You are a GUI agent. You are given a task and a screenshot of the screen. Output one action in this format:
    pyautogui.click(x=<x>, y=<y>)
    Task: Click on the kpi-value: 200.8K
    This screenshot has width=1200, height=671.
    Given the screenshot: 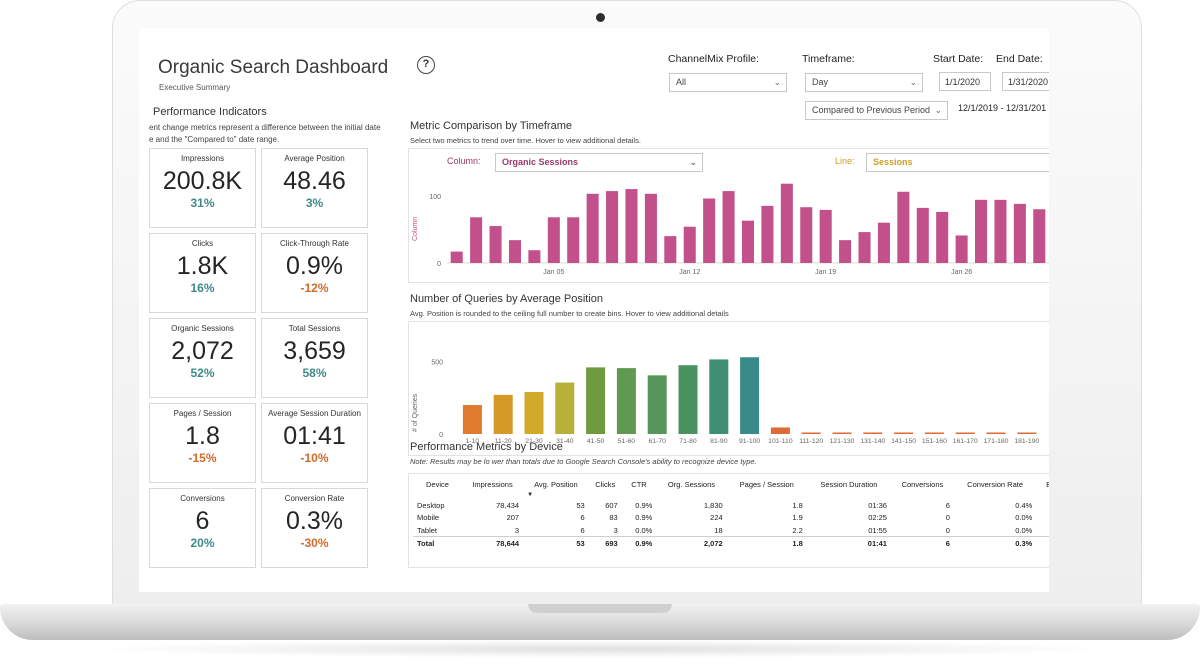 What is the action you would take?
    pyautogui.click(x=202, y=181)
    